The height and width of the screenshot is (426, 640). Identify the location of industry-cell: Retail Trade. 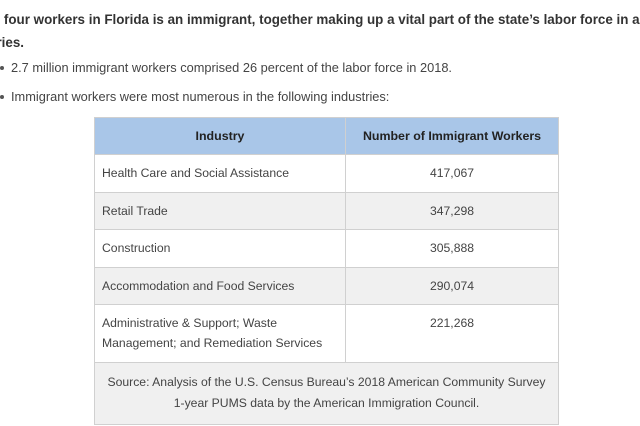
(220, 210).